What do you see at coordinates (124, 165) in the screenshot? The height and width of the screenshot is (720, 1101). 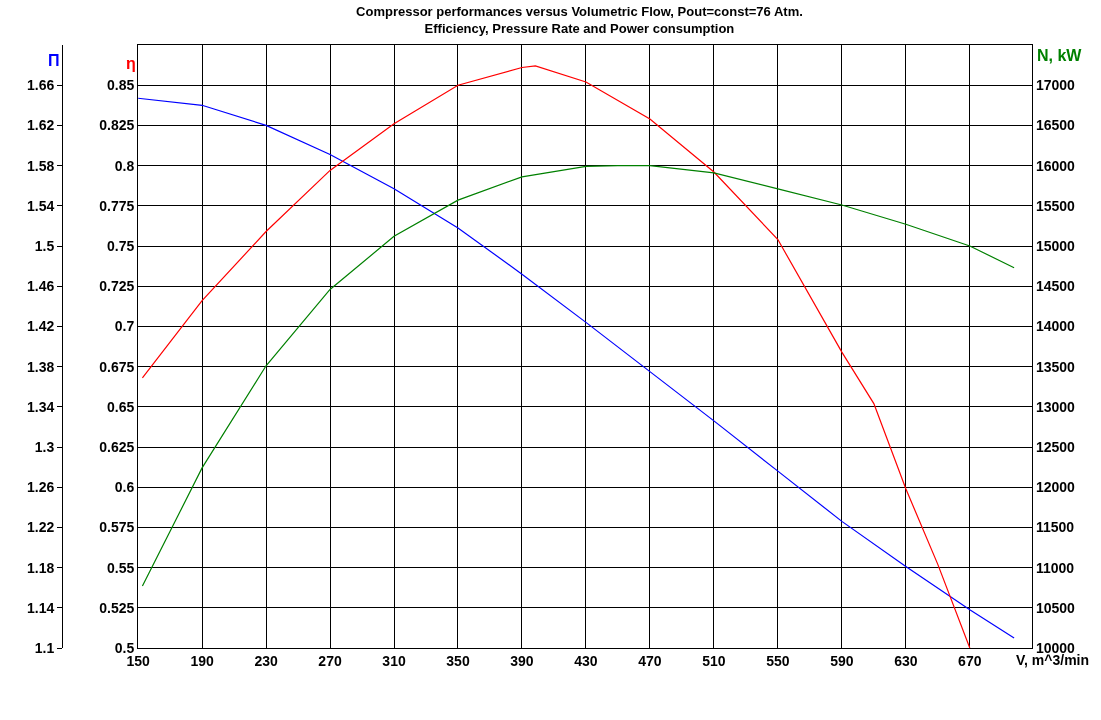 I see `y2-tick-label: 0.8` at bounding box center [124, 165].